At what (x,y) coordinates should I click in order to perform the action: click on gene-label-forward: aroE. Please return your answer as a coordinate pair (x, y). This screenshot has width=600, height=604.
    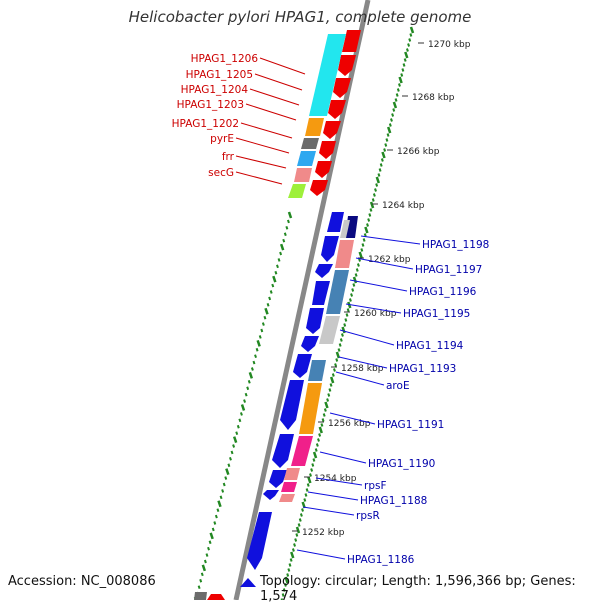
    Looking at the image, I should click on (398, 386).